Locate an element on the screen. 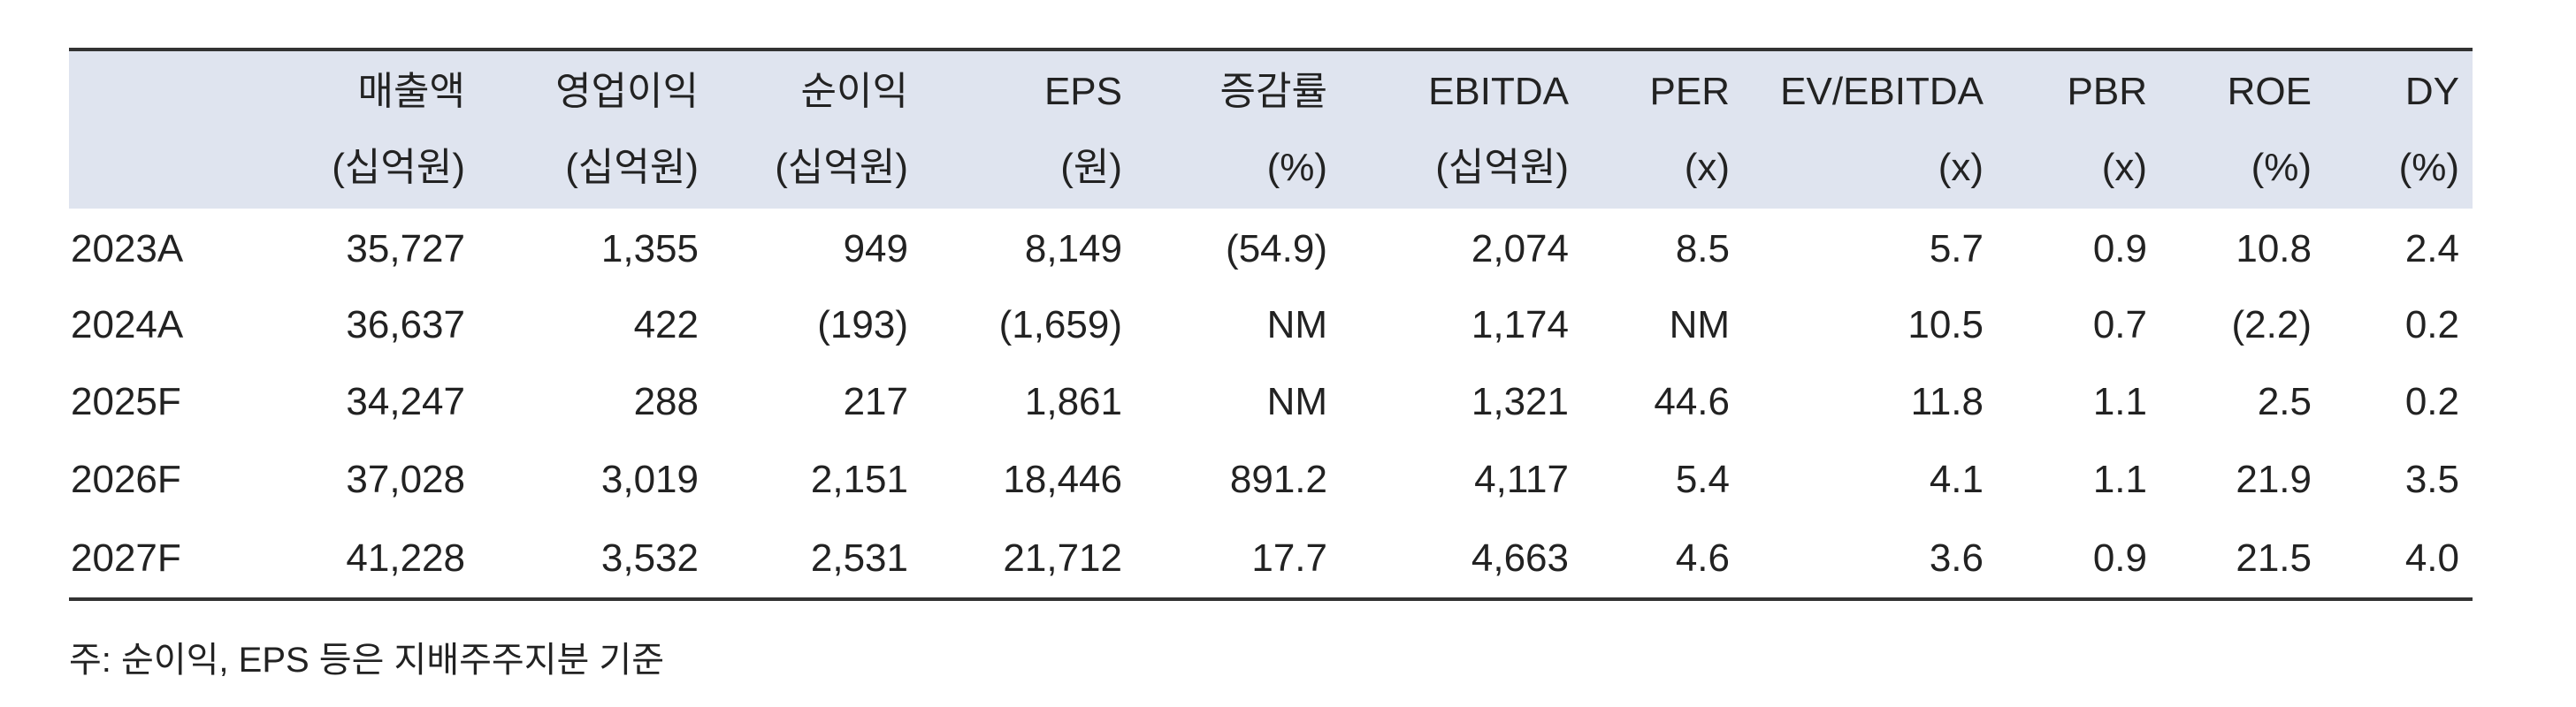 This screenshot has height=707, width=2576. cell-value: (193) is located at coordinates (862, 324).